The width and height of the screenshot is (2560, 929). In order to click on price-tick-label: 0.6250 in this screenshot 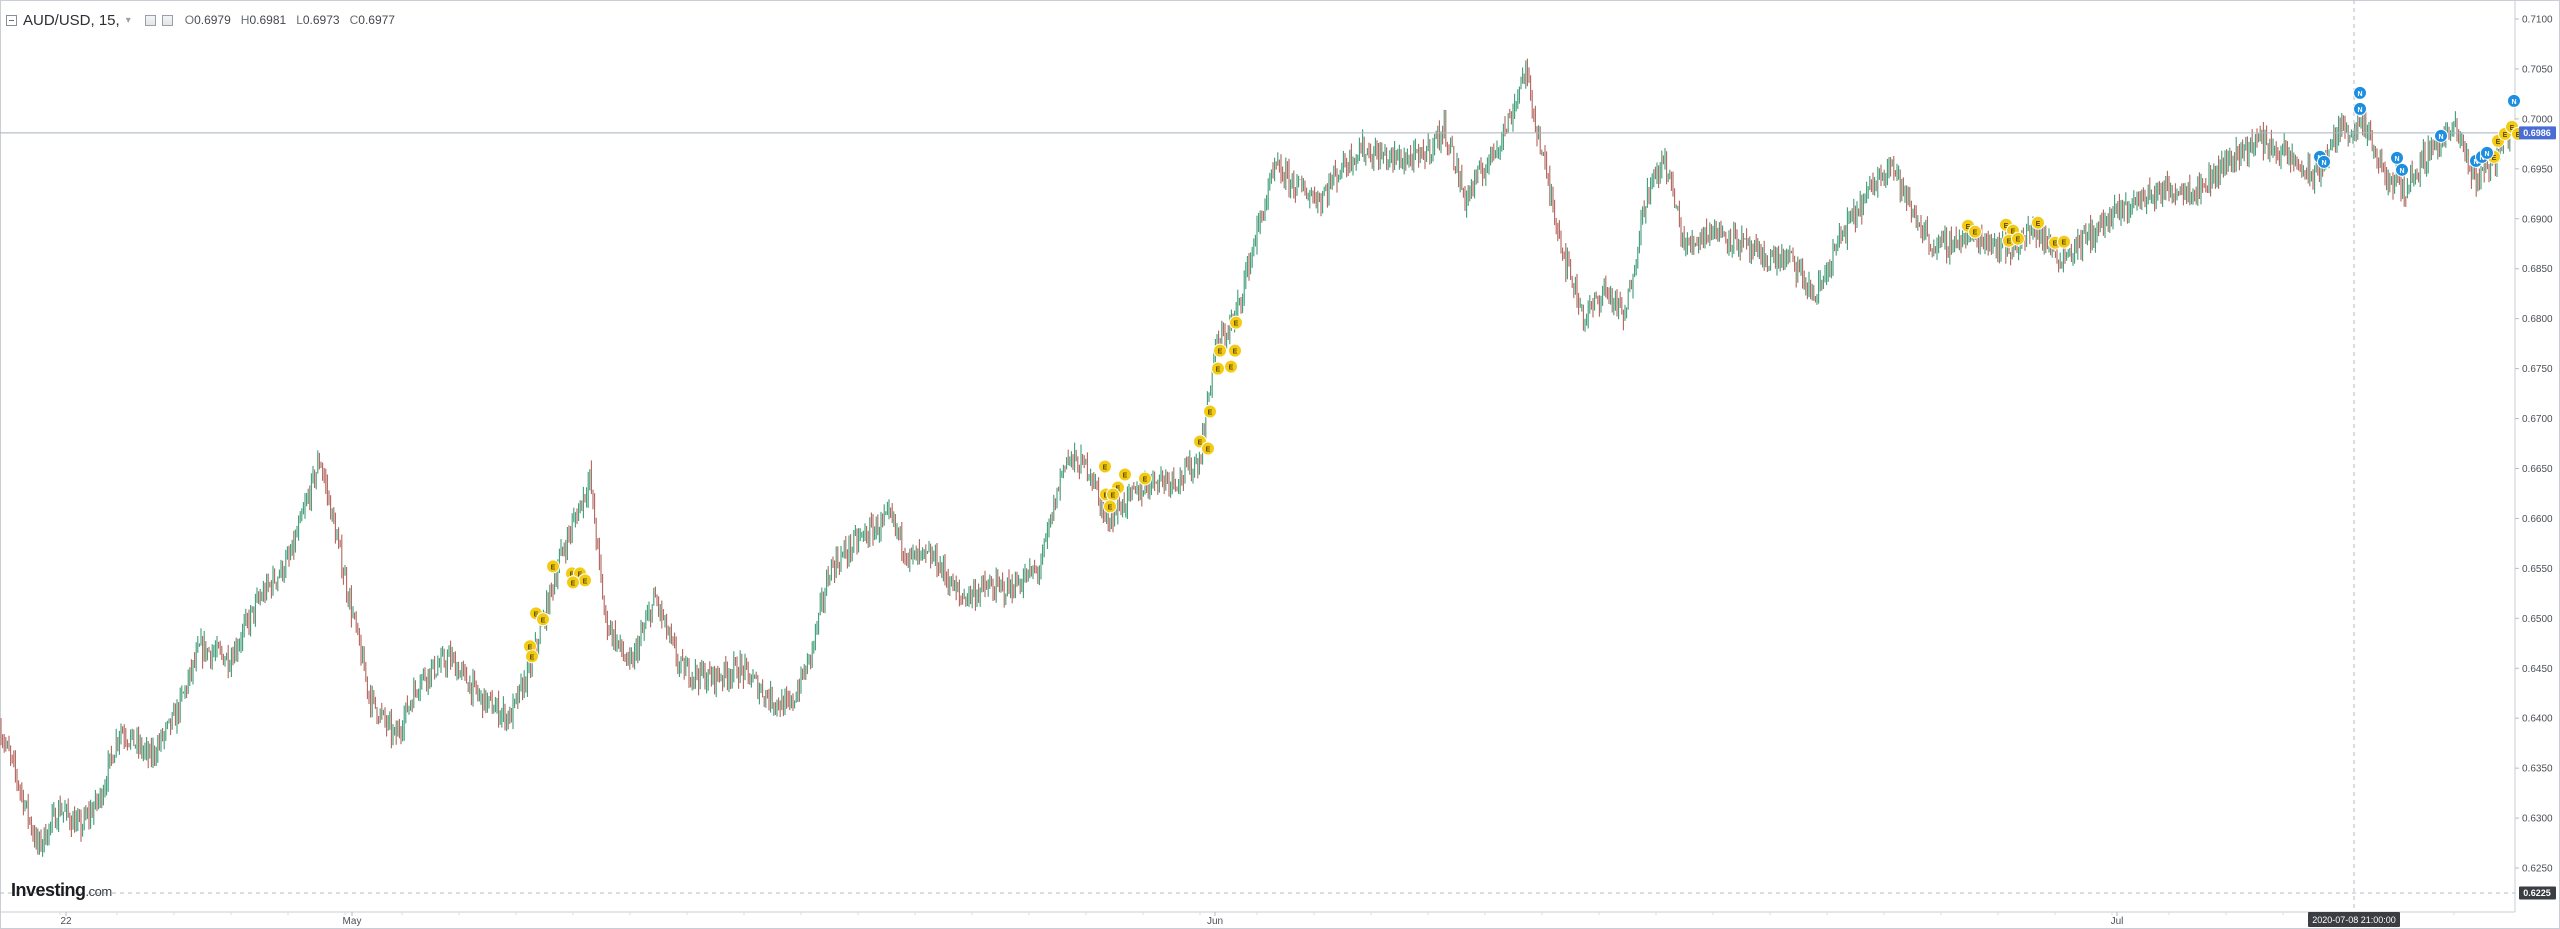, I will do `click(2537, 869)`.